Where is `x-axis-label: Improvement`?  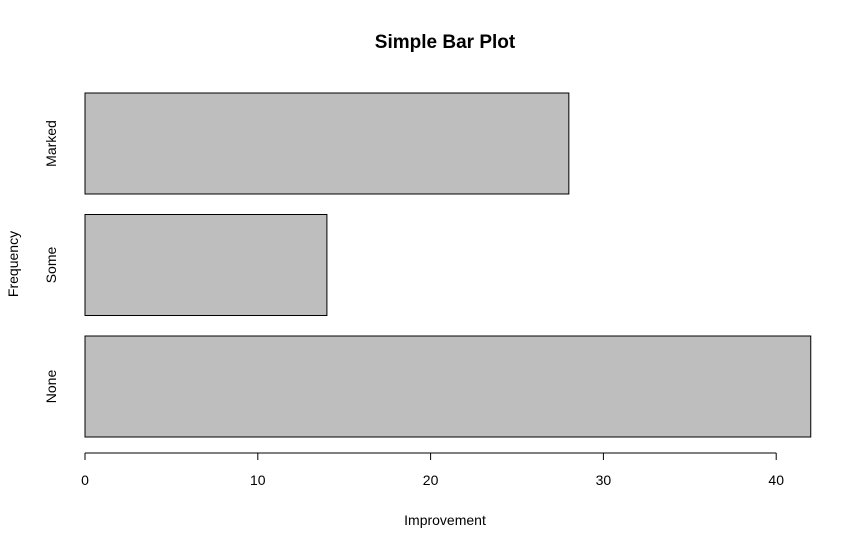
x-axis-label: Improvement is located at coordinates (445, 520).